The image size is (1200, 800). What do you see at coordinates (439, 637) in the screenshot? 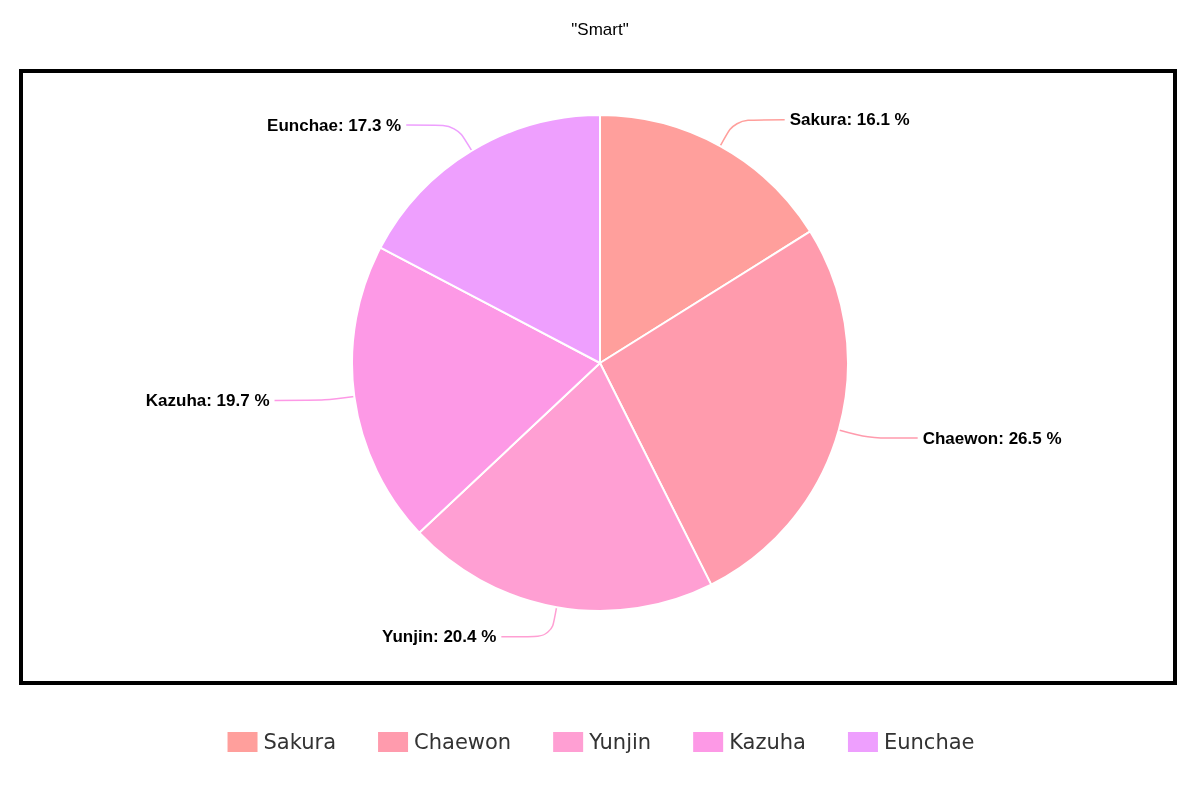
I see `data-label: Yunjin: 20.4 %` at bounding box center [439, 637].